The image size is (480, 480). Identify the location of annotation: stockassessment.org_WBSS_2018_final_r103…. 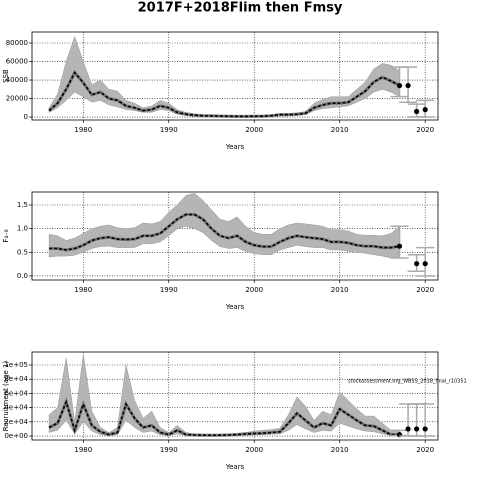
(407, 382).